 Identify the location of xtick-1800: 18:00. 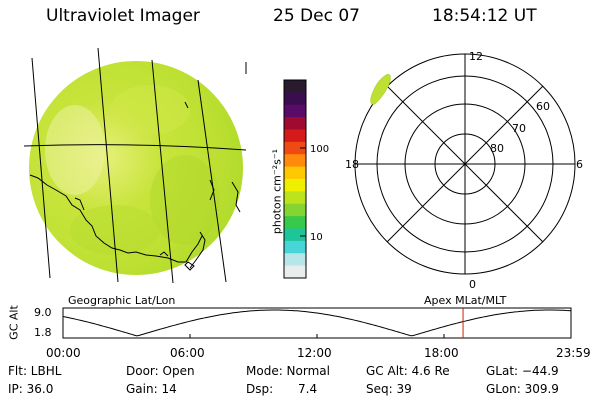
(441, 353).